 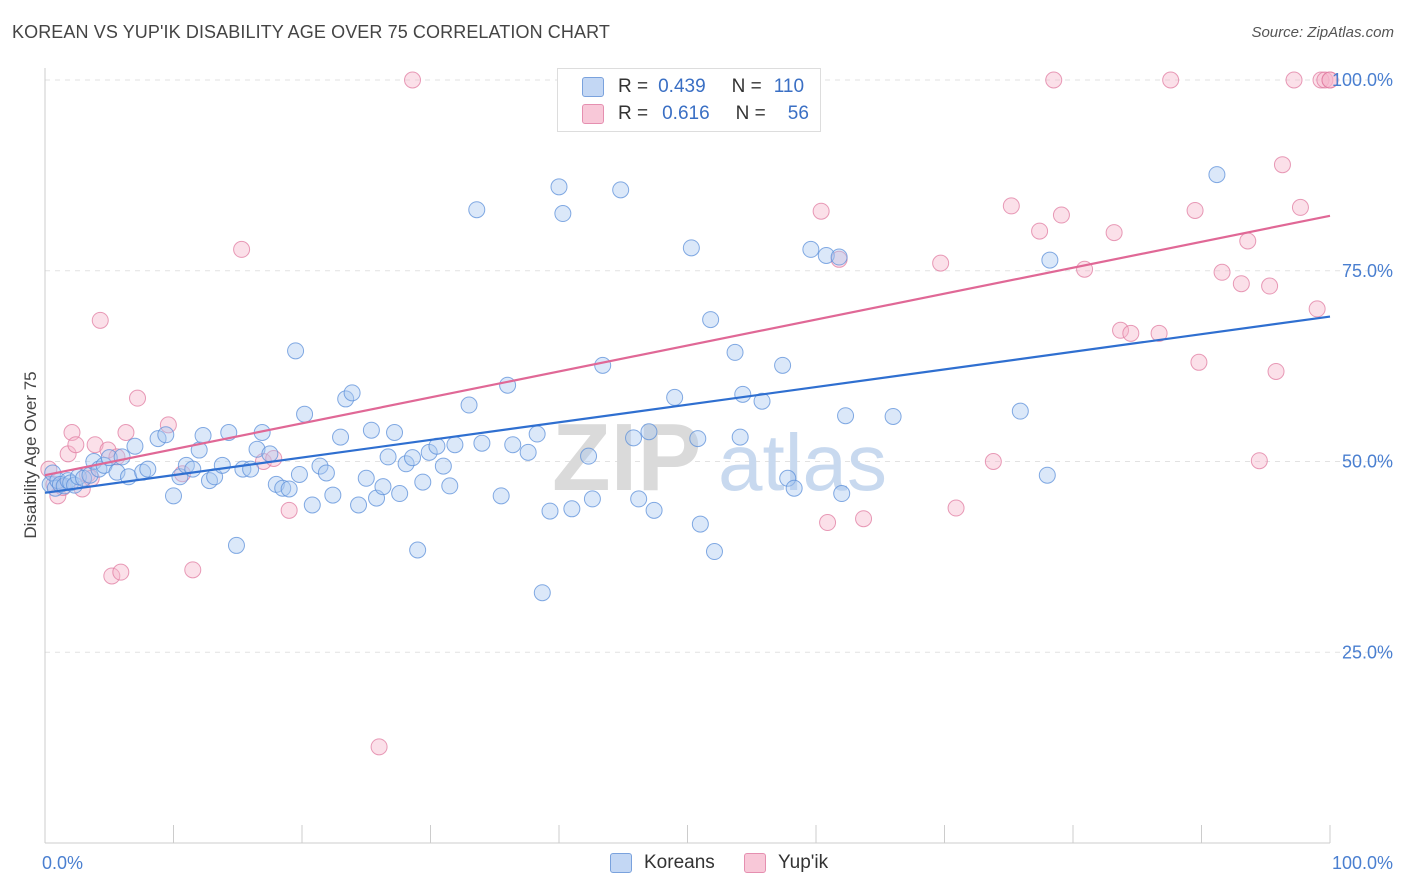 What do you see at coordinates (789, 86) in the screenshot?
I see `legend-n-value: 110` at bounding box center [789, 86].